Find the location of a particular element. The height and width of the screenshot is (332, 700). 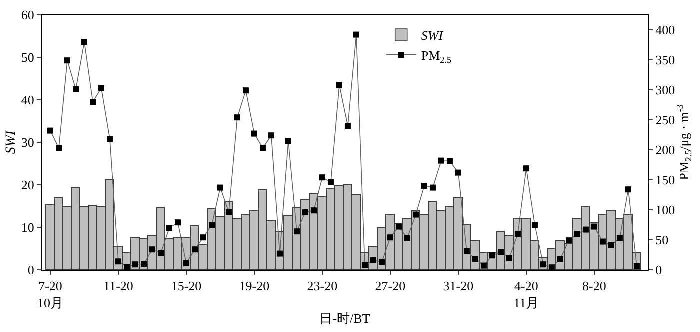

y2-tick-label: 250 is located at coordinates (666, 120).